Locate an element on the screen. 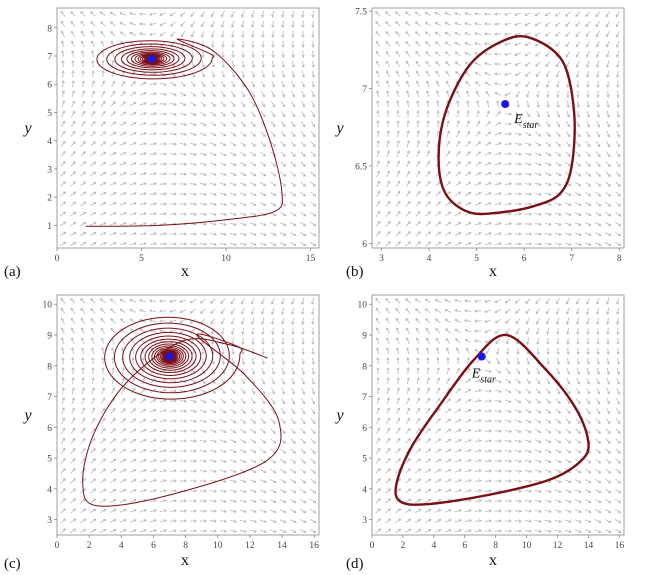 The height and width of the screenshot is (575, 654). equilibrium-label-subscript: star is located at coordinates (488, 380).